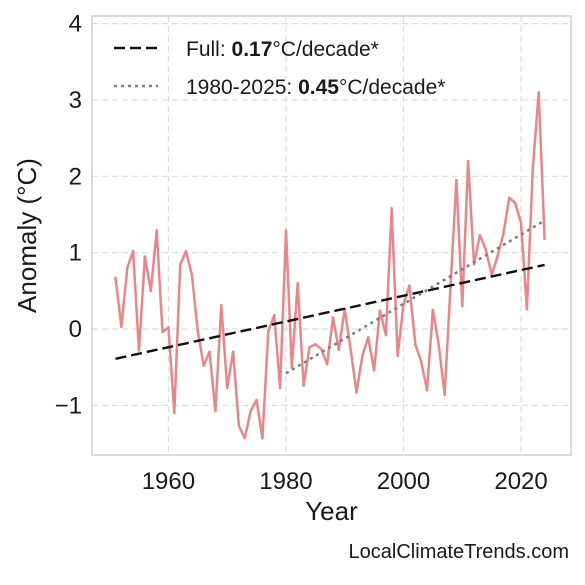 This screenshot has height=585, width=585. I want to click on y-tick-label: −1, so click(68, 405).